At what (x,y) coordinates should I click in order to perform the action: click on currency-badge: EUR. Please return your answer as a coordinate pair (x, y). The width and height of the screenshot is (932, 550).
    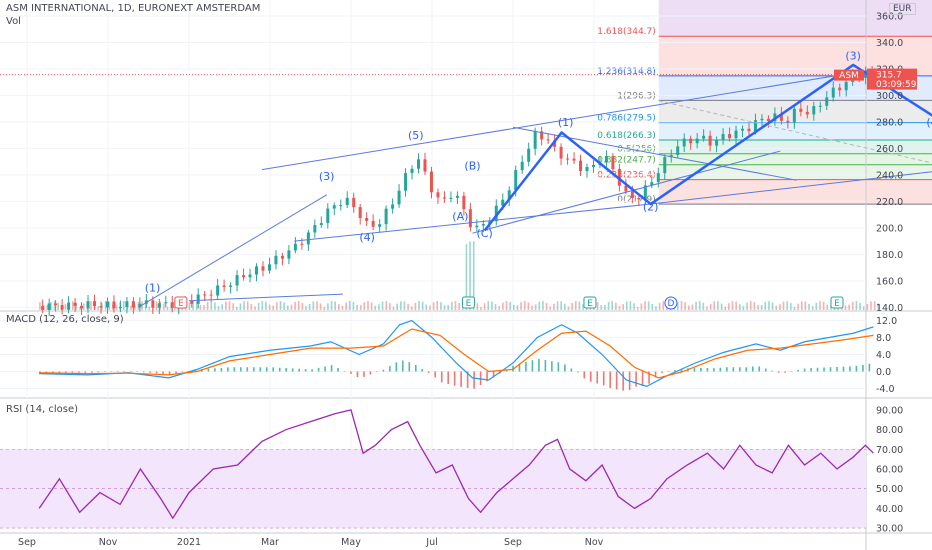
    Looking at the image, I should click on (902, 9).